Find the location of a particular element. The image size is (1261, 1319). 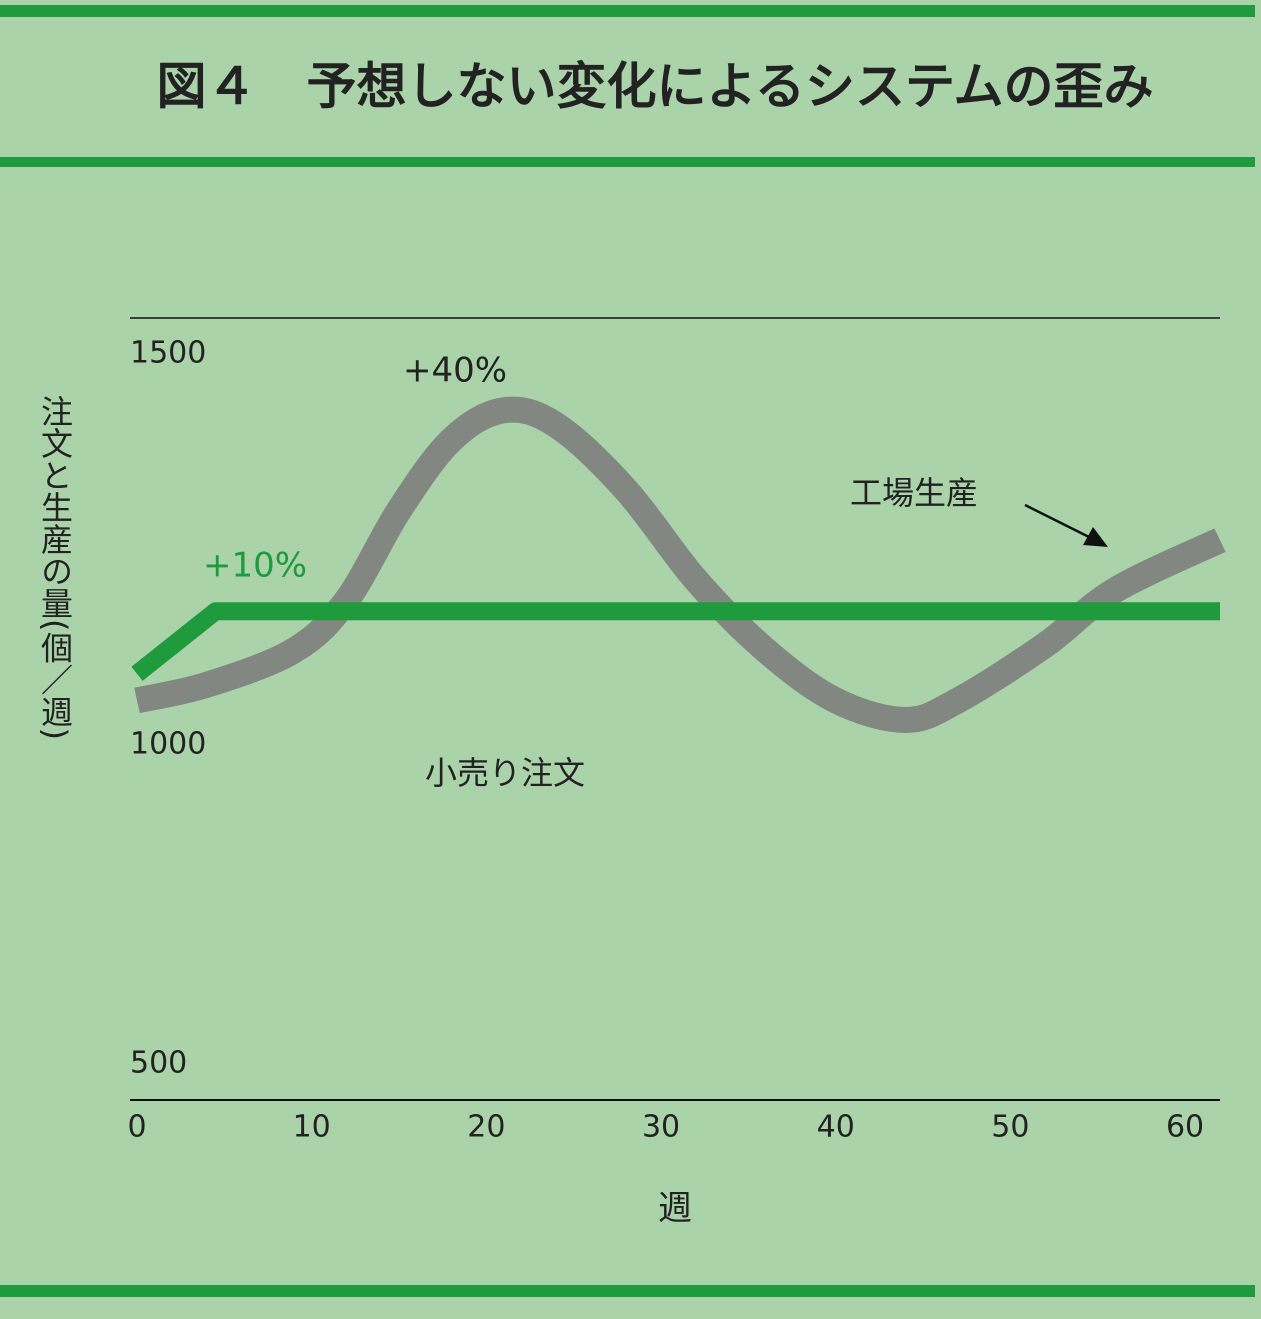

x-tick-label: 40 is located at coordinates (836, 1127).